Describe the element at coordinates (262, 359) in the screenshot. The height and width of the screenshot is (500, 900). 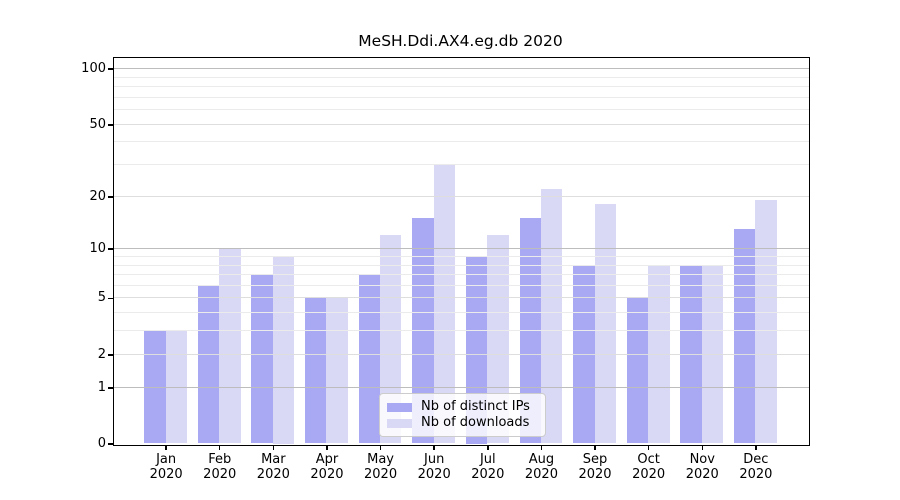
I see `bar-distinct-ips-mar` at that location.